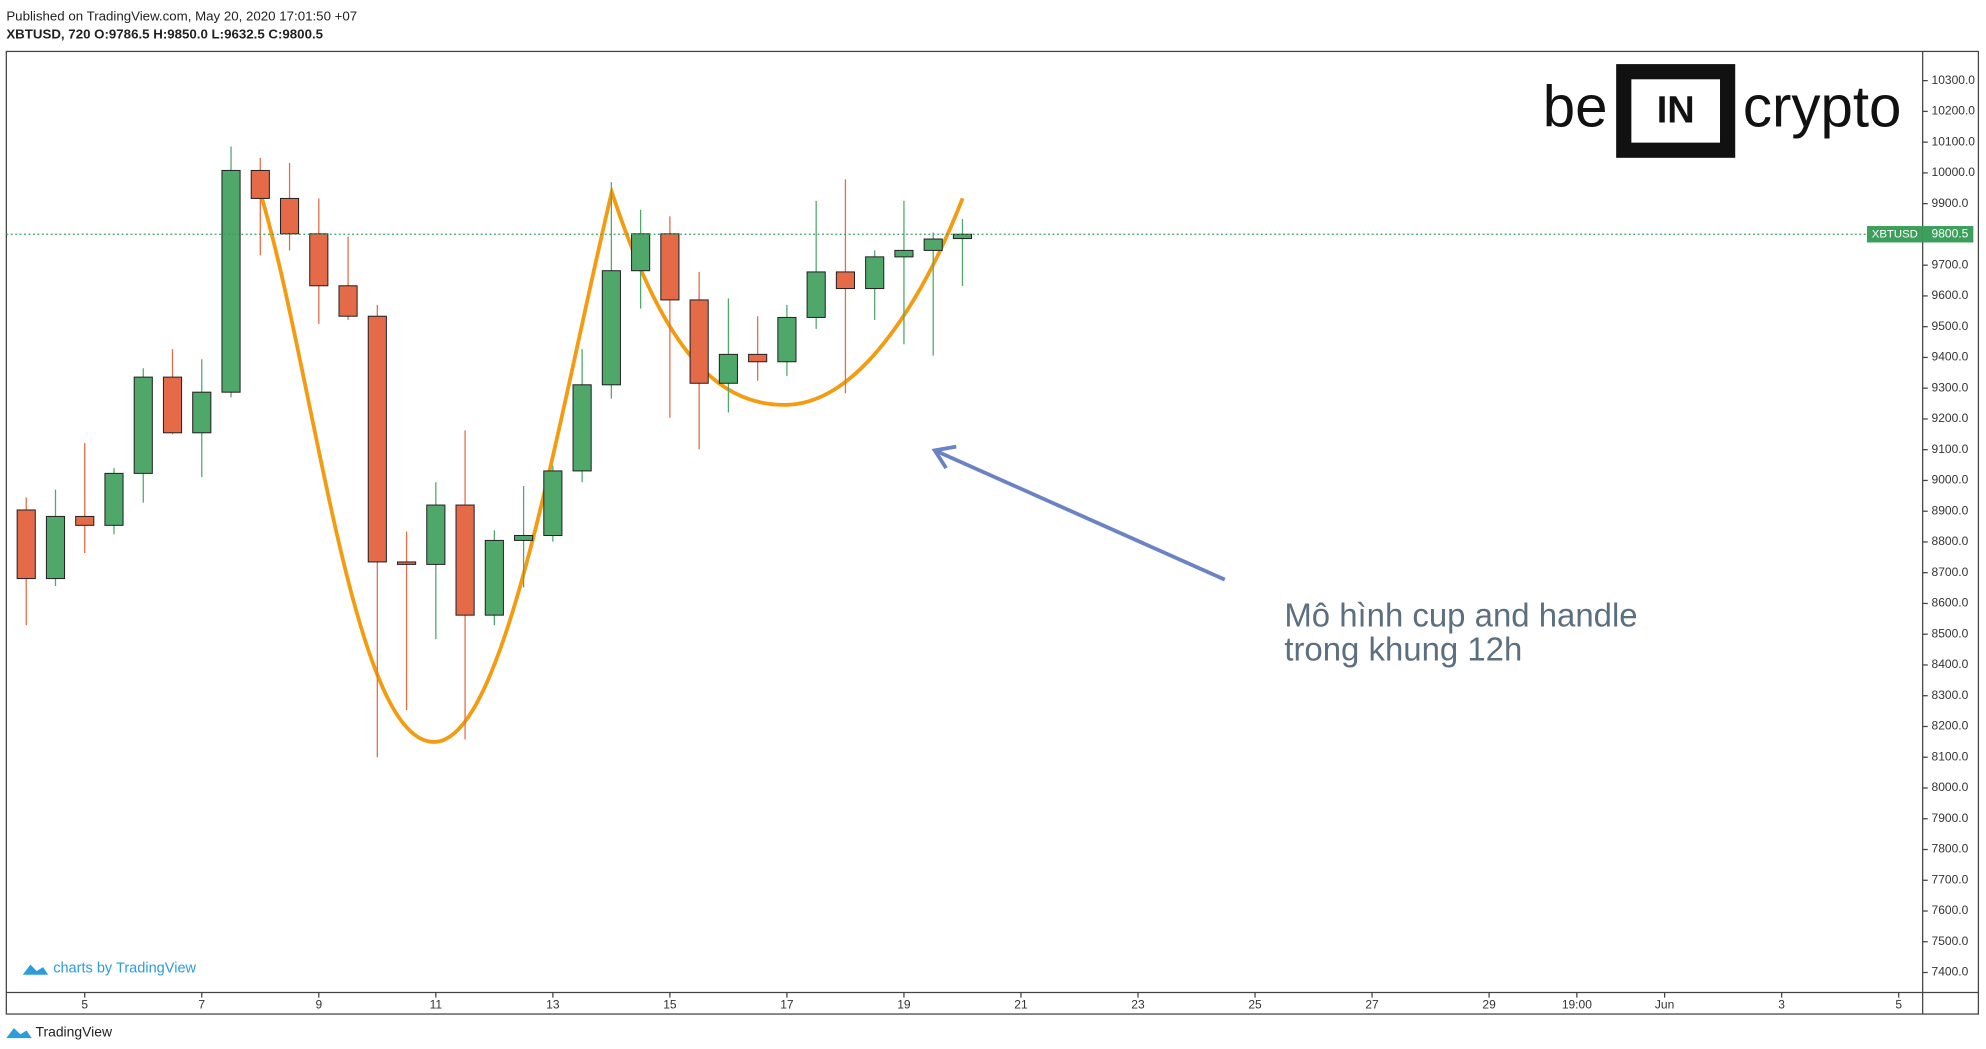 The width and height of the screenshot is (1986, 1049). Describe the element at coordinates (1950, 295) in the screenshot. I see `y-tick-label: 9600.0` at that location.